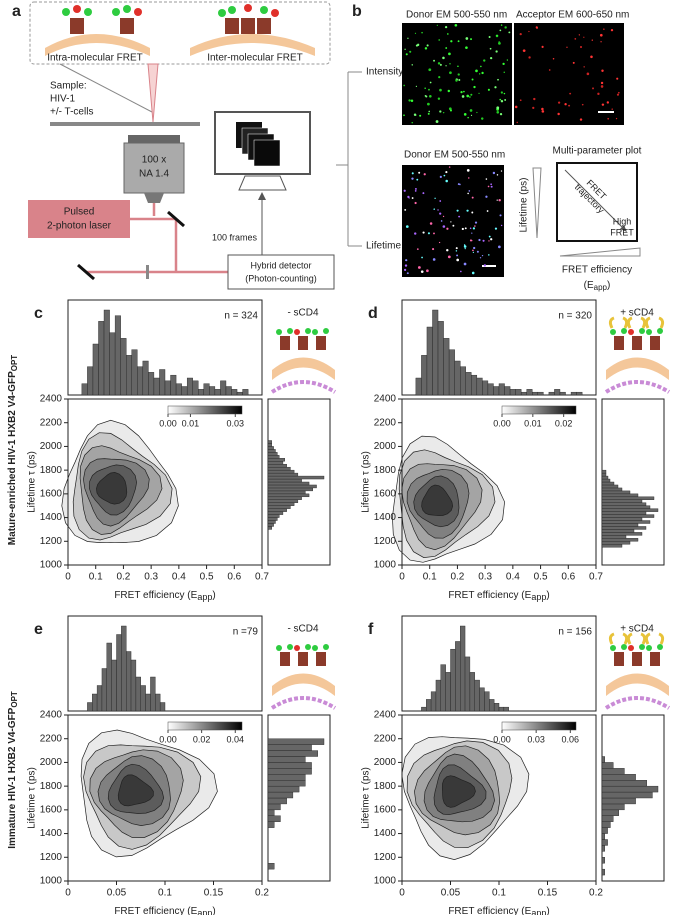 This screenshot has width=673, height=915. What do you see at coordinates (51, 809) in the screenshot?
I see `y-tick-label: 1600` at bounding box center [51, 809].